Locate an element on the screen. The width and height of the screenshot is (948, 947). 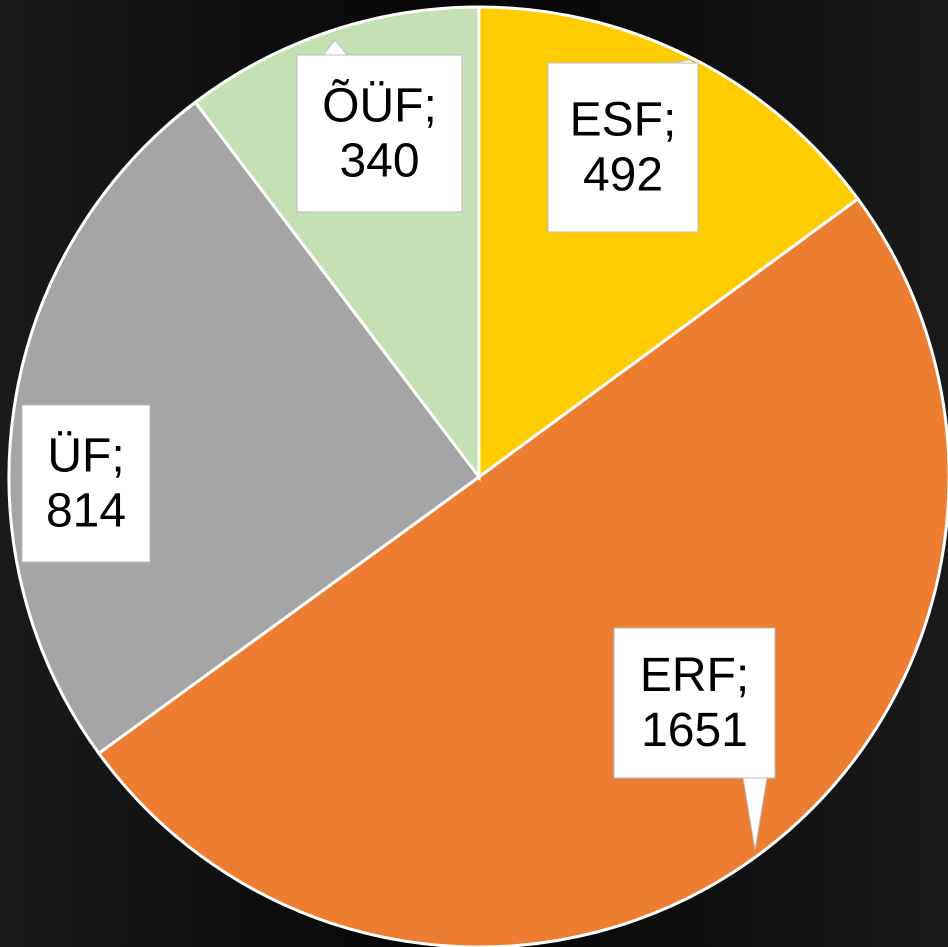
data-label: ÕÜF; 340 is located at coordinates (379, 133).